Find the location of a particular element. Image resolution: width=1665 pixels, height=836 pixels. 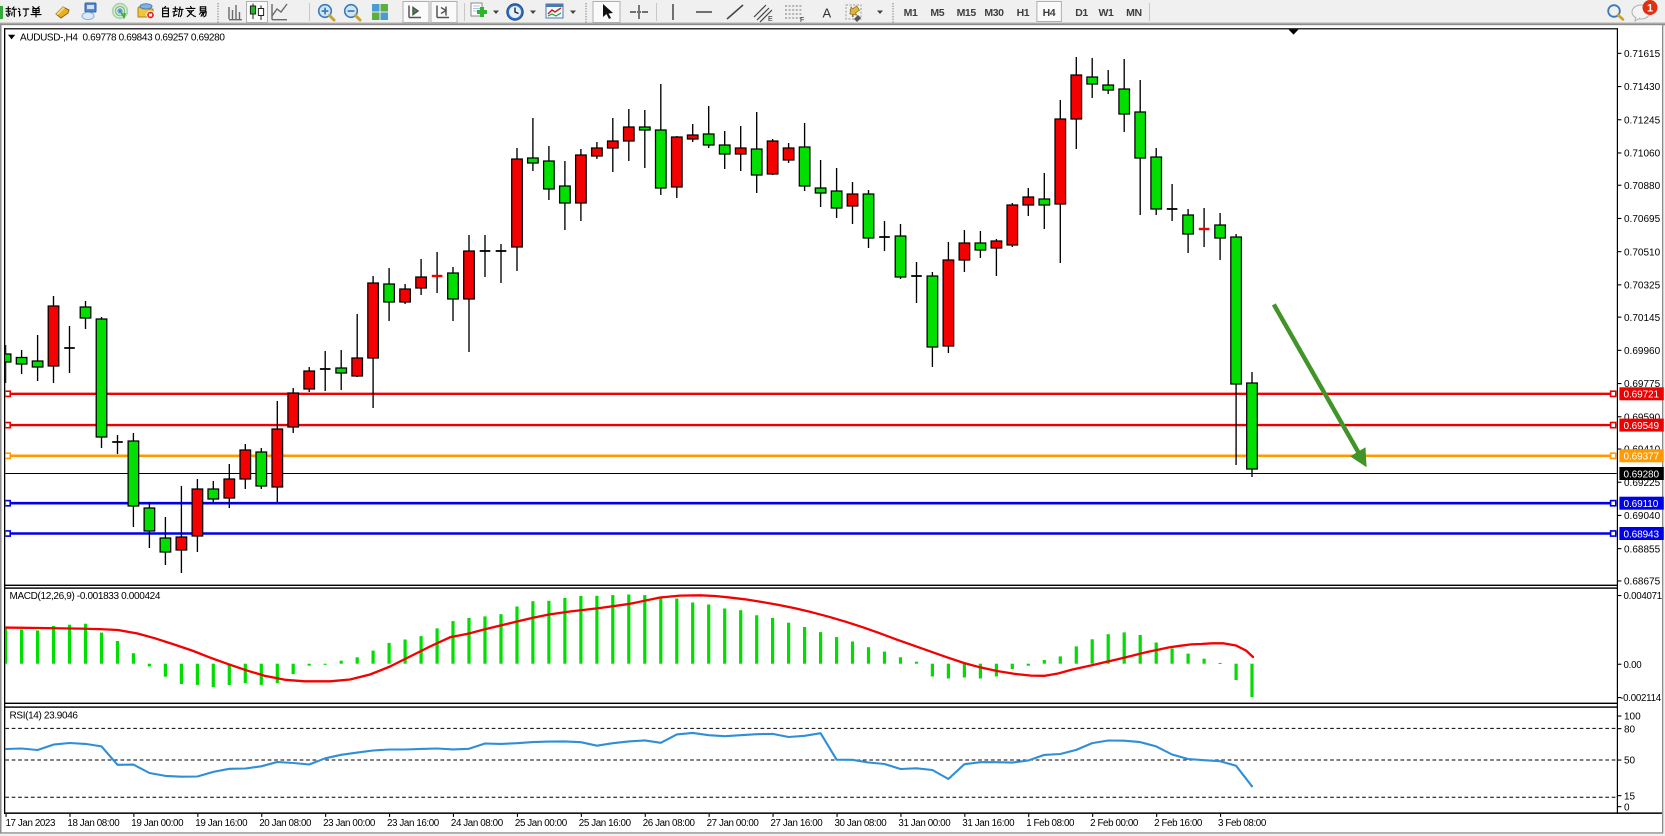

svg-text: 26 Jan 08:00 is located at coordinates (669, 823).